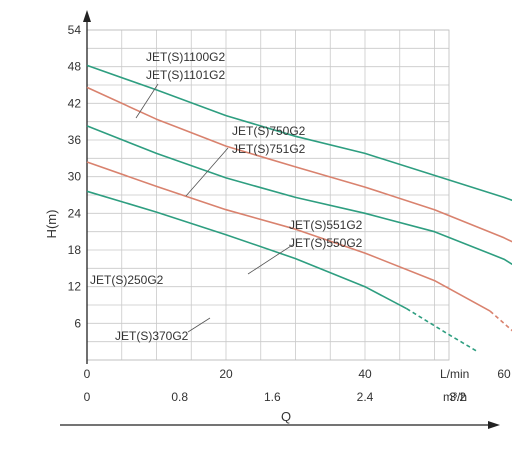  I want to click on y-tick-label: 24, so click(75, 213).